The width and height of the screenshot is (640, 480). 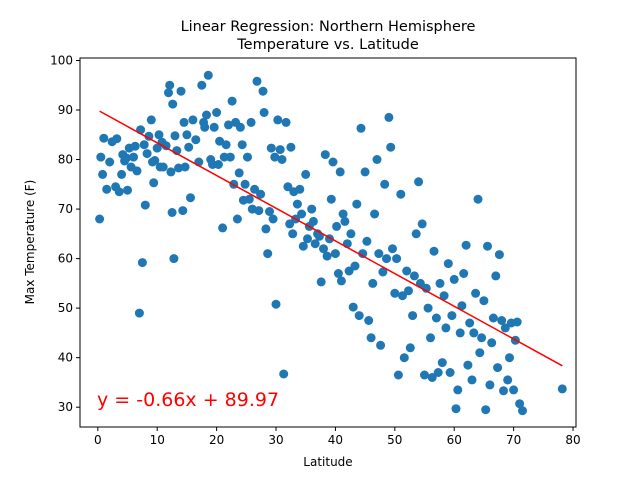 What do you see at coordinates (216, 440) in the screenshot?
I see `x-tick-label: 20` at bounding box center [216, 440].